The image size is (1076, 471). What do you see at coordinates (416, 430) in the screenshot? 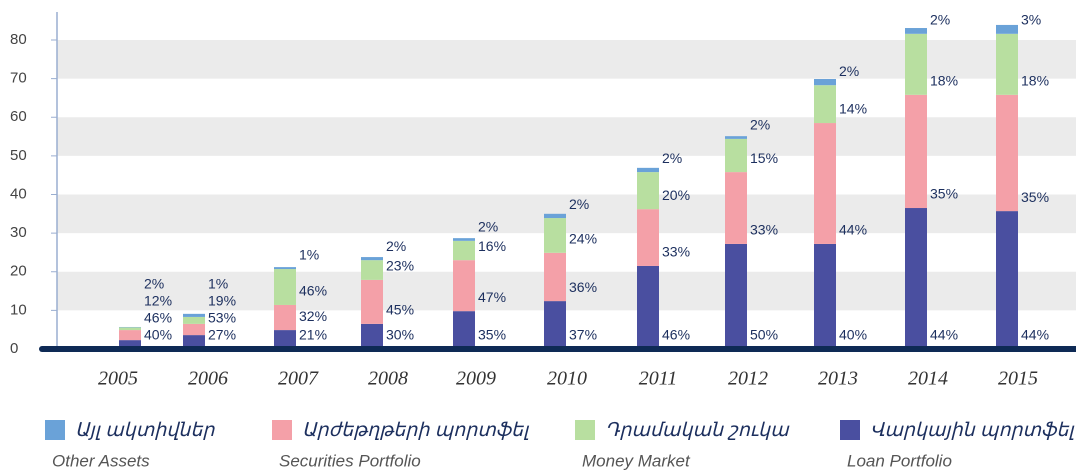
I see `legend-label: Արժեթղթերի պորտֆել` at bounding box center [416, 430].